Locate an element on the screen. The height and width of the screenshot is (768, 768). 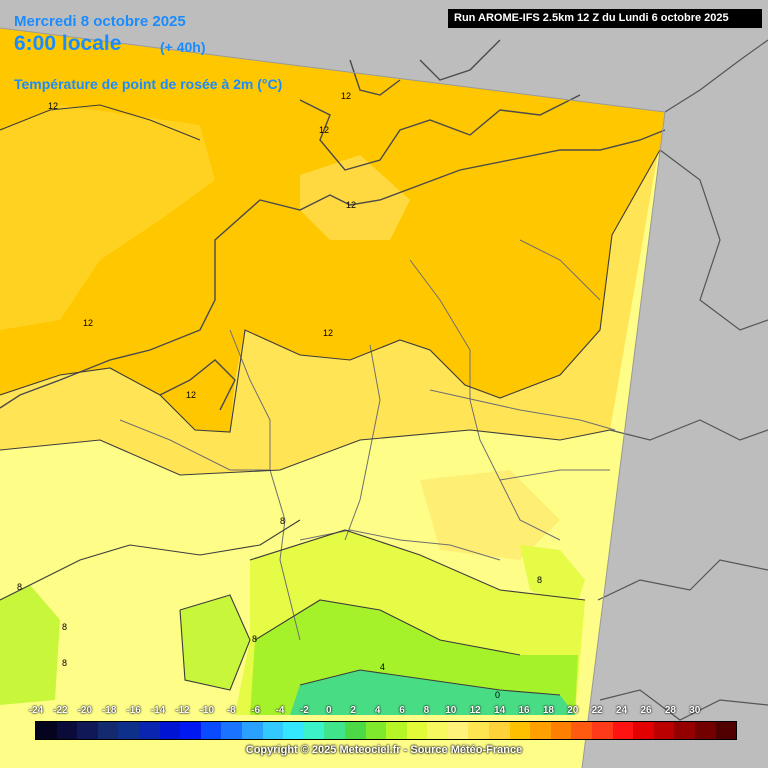
legend-tick-label: 26 is located at coordinates (646, 710).